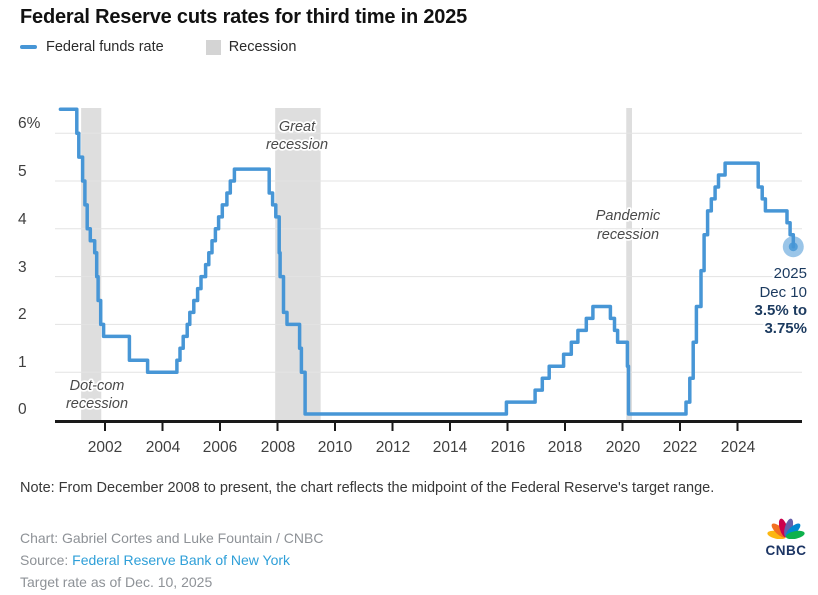 Image resolution: width=818 pixels, height=595 pixels. I want to click on source-link: Federal Reserve Bank of New York, so click(181, 560).